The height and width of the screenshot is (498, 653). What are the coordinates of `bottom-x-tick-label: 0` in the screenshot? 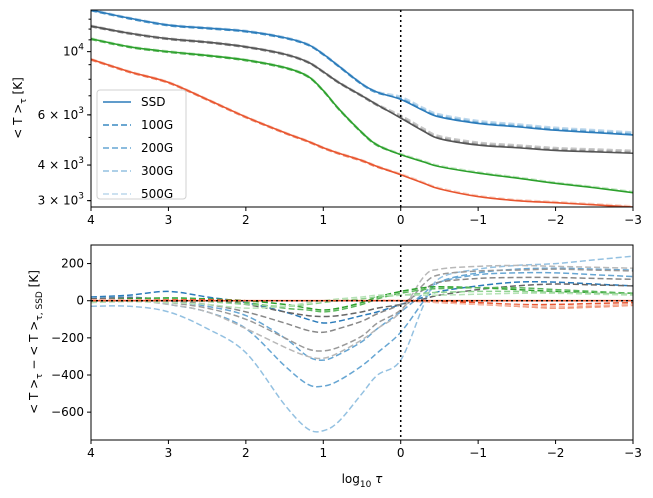 It's located at (401, 453).